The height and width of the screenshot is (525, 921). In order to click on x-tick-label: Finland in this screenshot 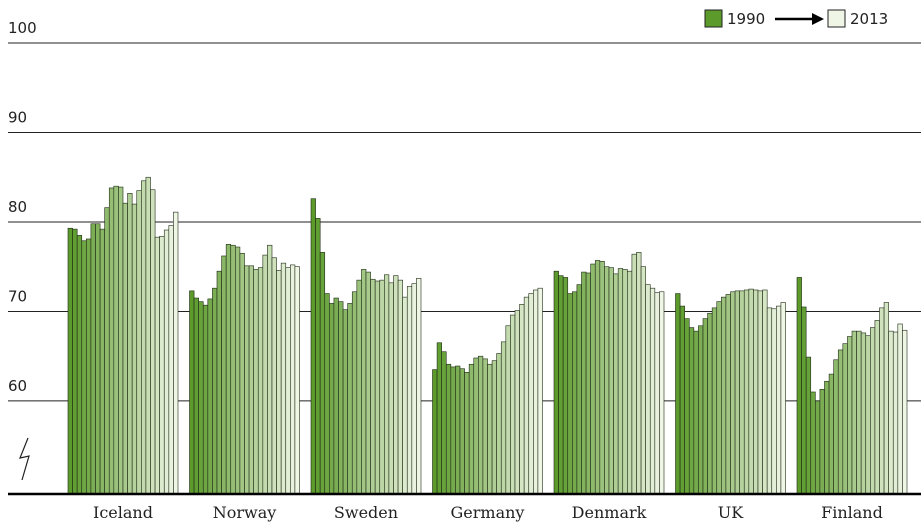, I will do `click(852, 512)`.